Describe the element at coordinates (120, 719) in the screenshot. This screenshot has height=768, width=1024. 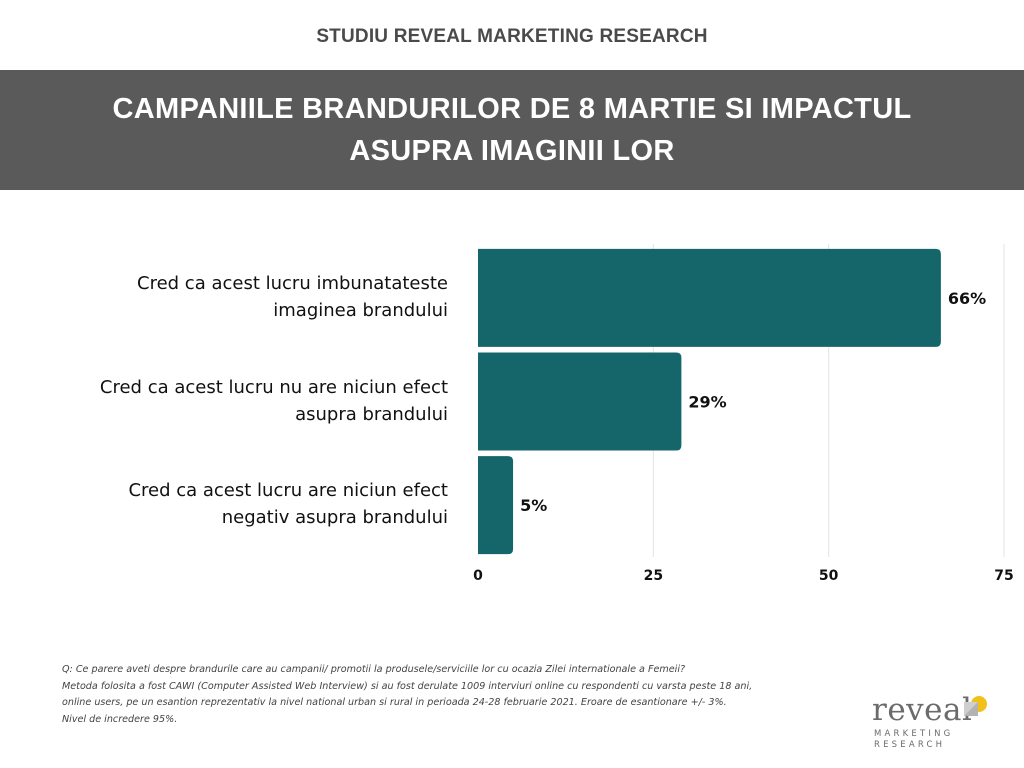
I see `footnote-line: Nivel de incredere 95%.` at that location.